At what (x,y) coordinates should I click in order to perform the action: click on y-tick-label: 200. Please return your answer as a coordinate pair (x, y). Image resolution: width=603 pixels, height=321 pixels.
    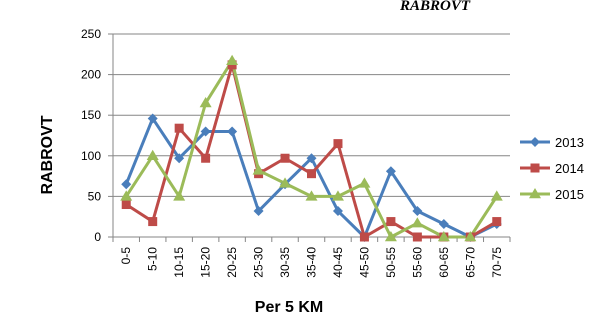
    Looking at the image, I should click on (91, 75).